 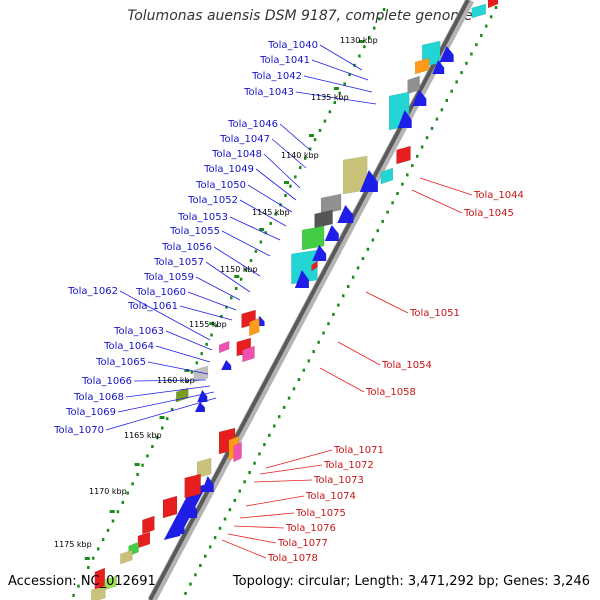 What do you see at coordinates (92, 291) in the screenshot?
I see `gene-label-tola-1062: Tola_1062` at bounding box center [92, 291].